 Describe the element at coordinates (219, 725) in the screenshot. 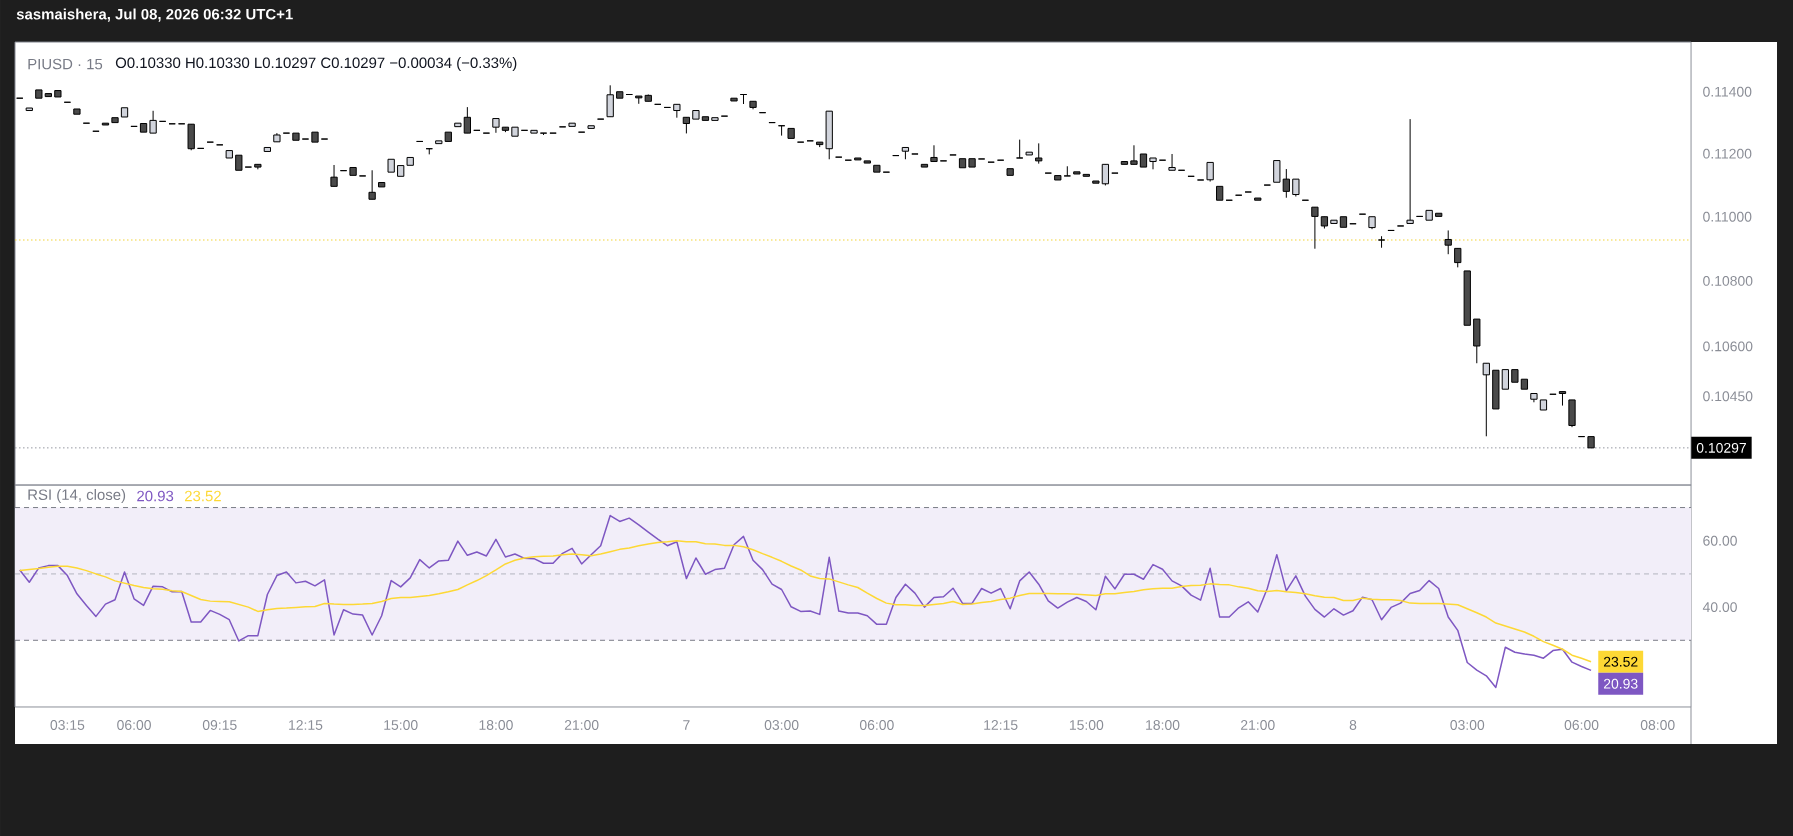

I see `x-tick-label: 09:15` at that location.